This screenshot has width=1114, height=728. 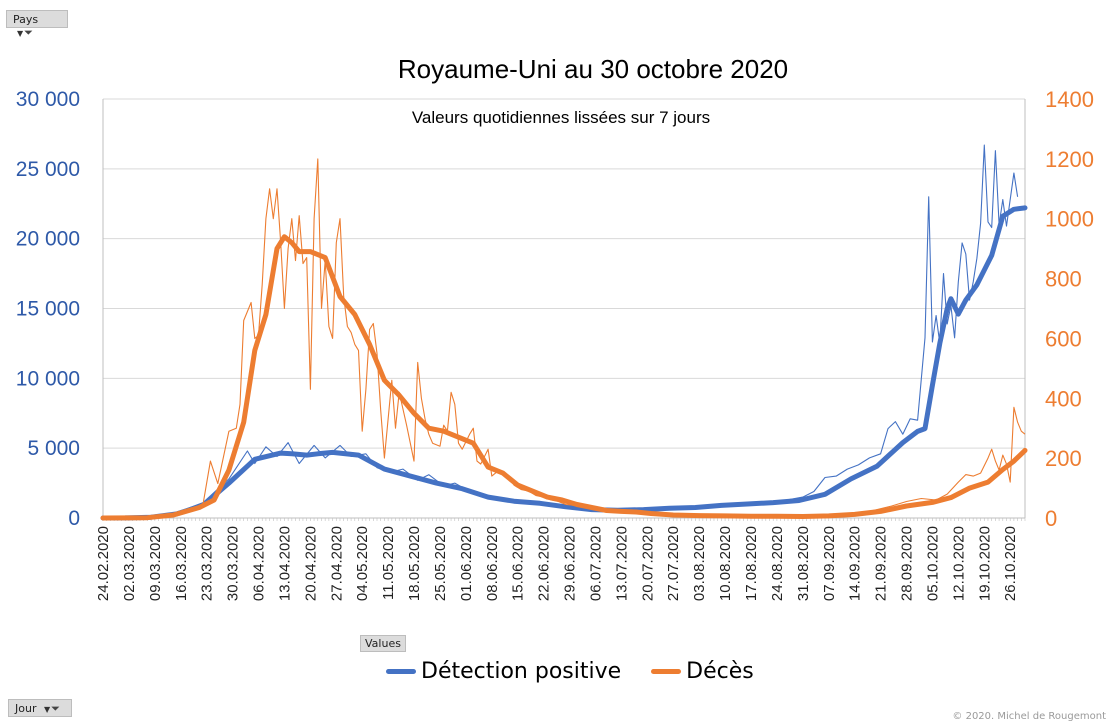 I want to click on x-tick-label: 27.07.2020, so click(x=673, y=563).